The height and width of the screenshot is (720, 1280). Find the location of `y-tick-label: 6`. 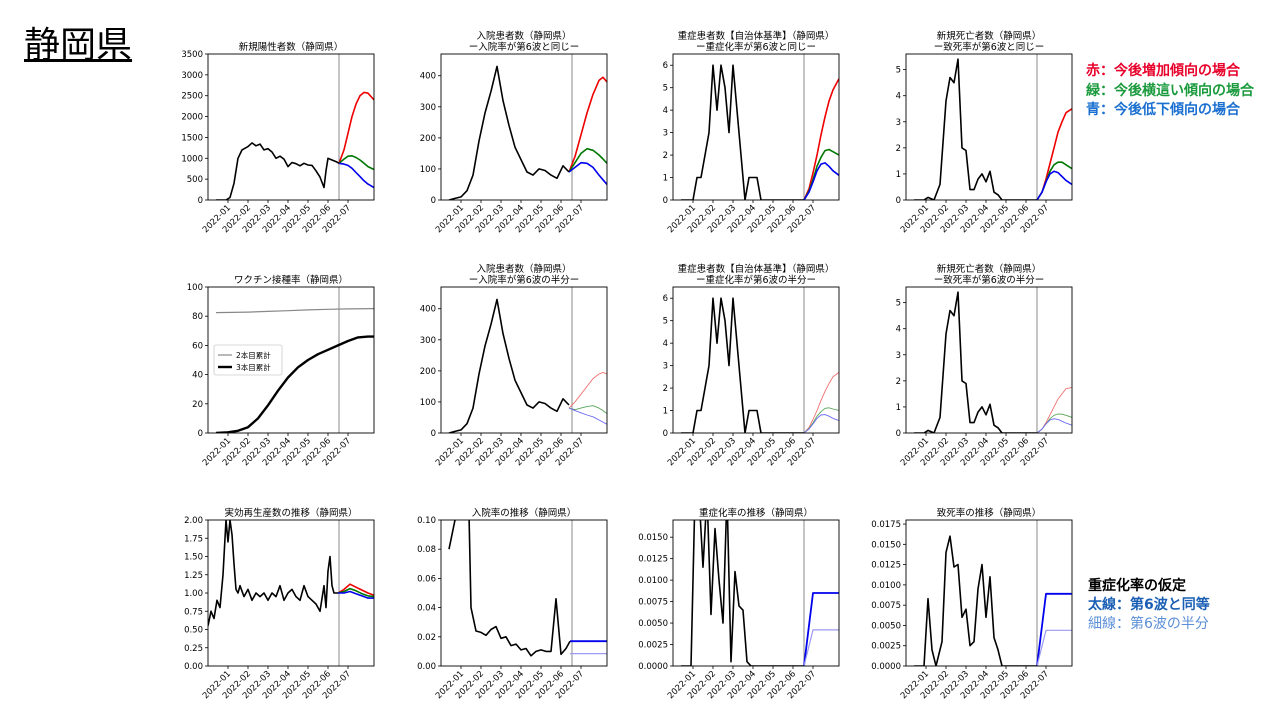

y-tick-label: 6 is located at coordinates (665, 299).